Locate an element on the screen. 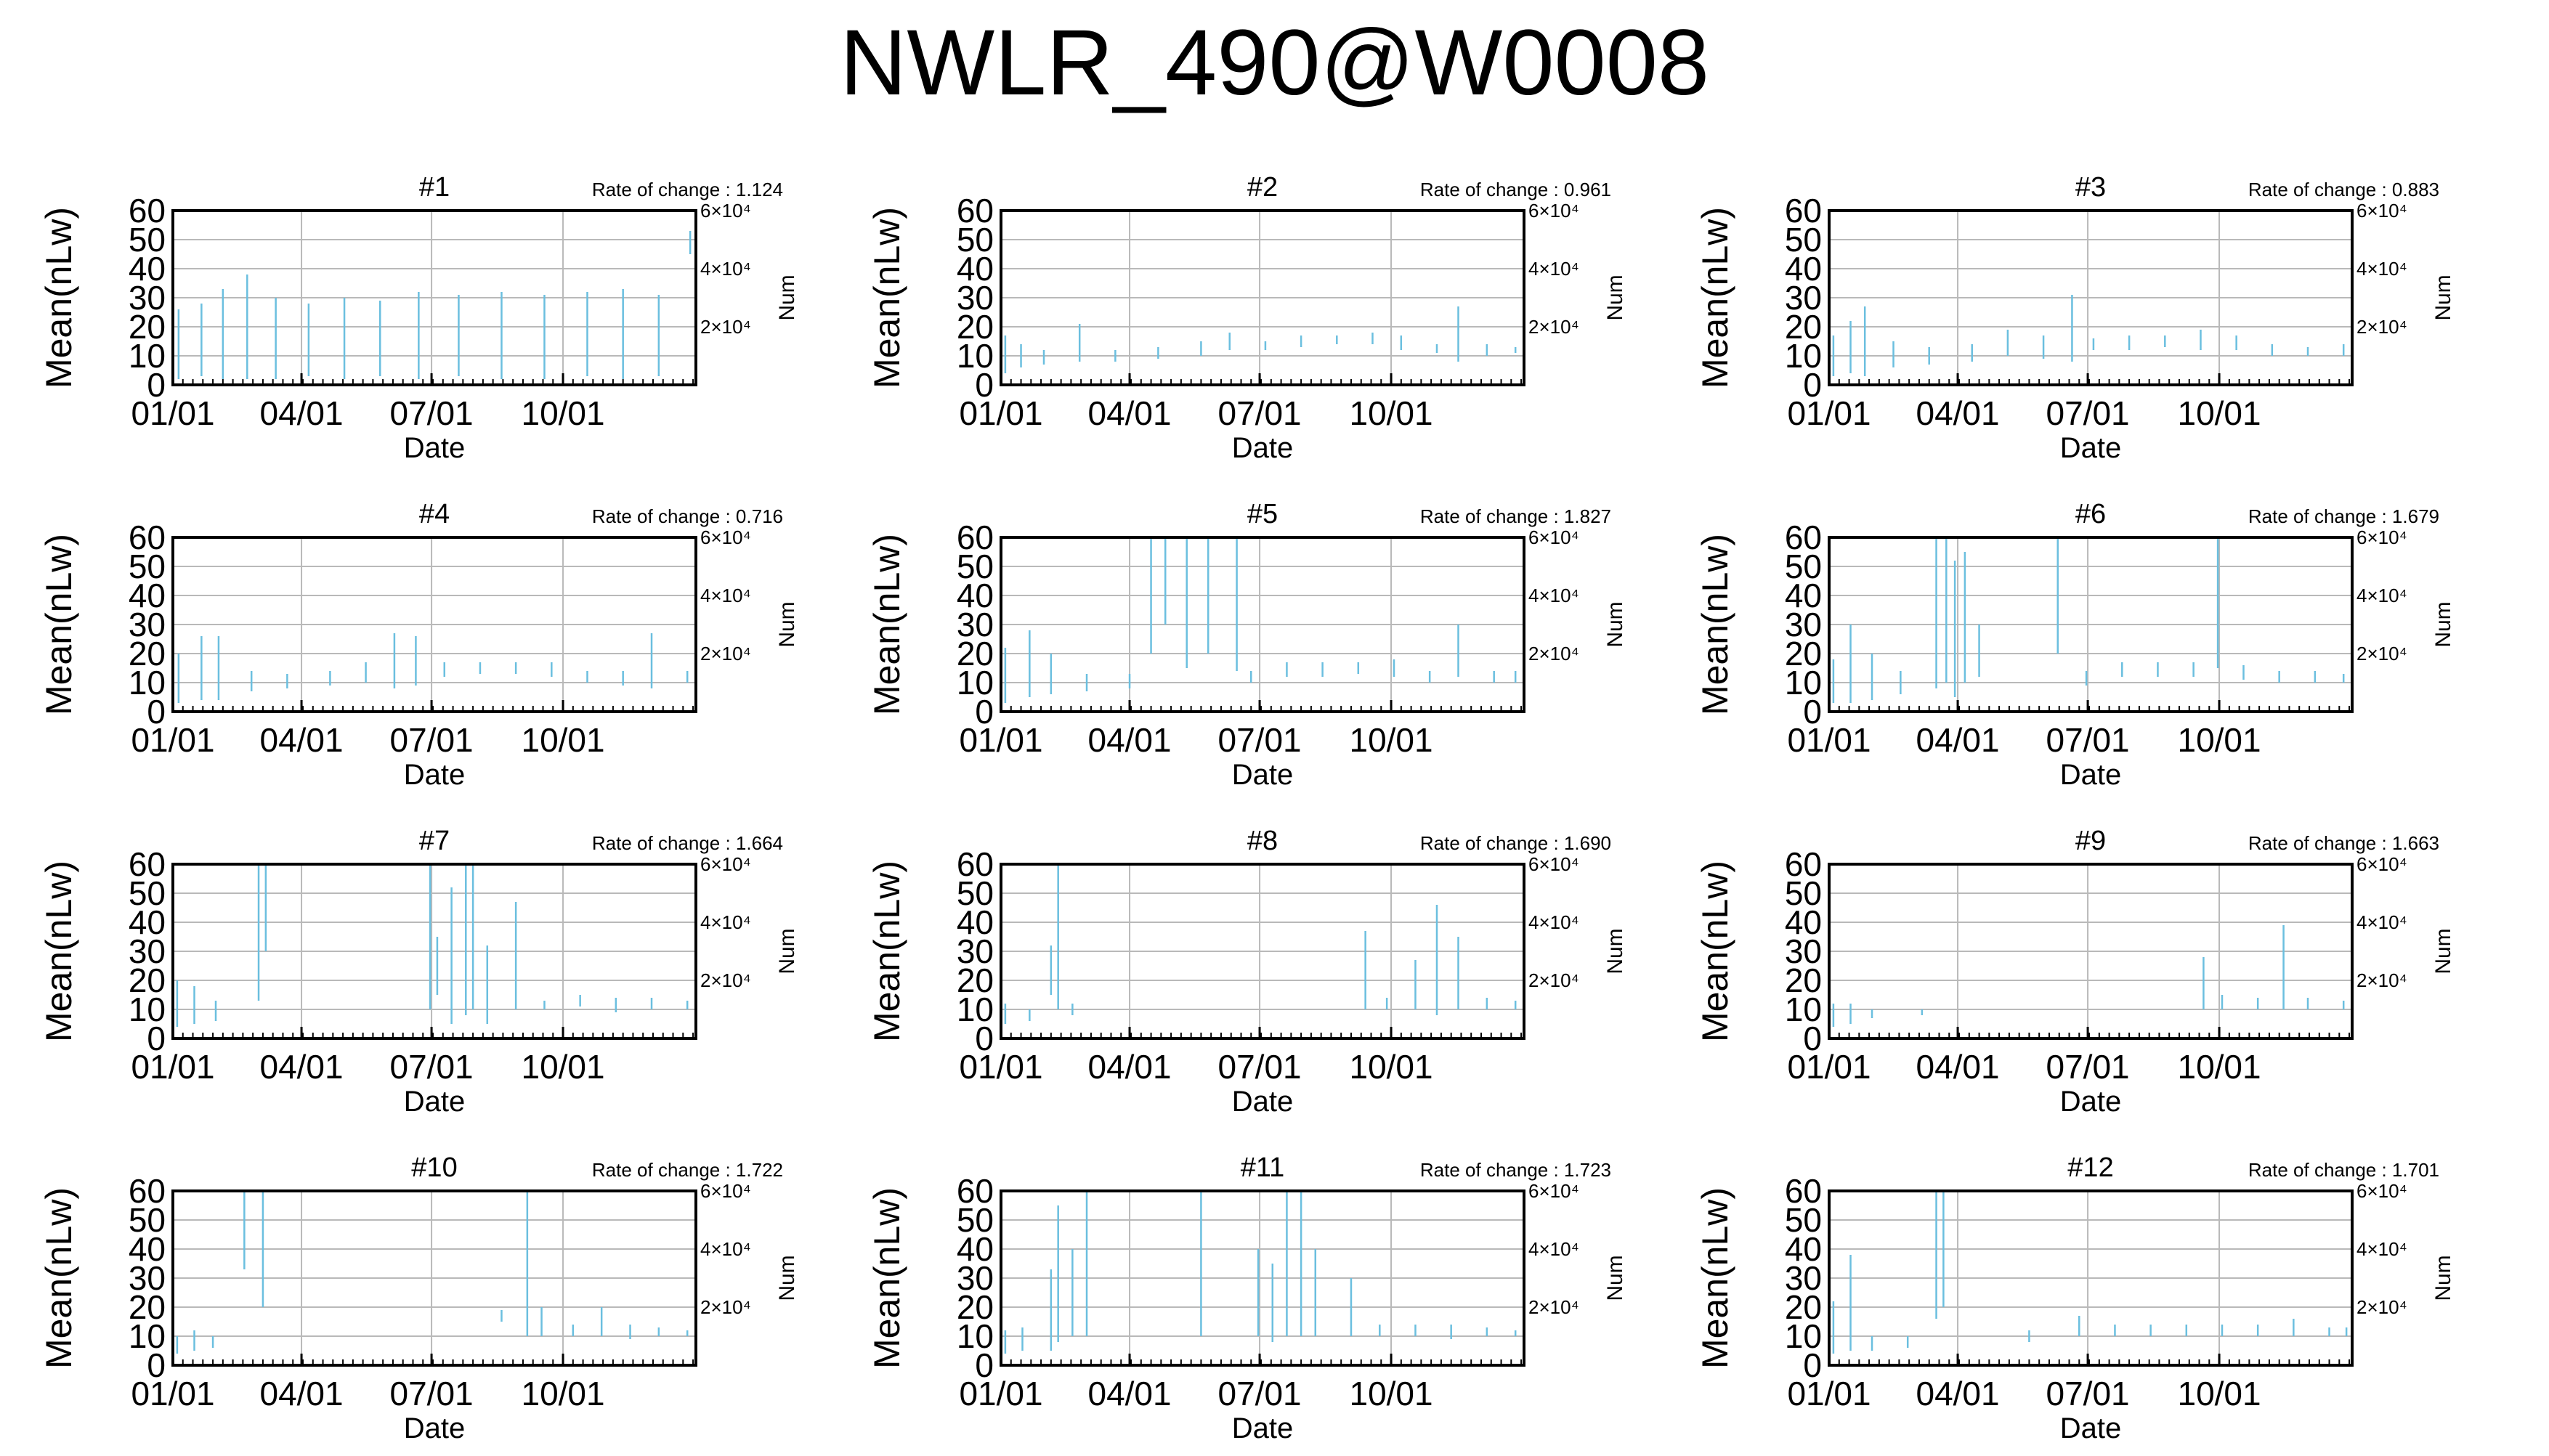 The width and height of the screenshot is (2549, 1456). panel-title: #11 is located at coordinates (1263, 1167).